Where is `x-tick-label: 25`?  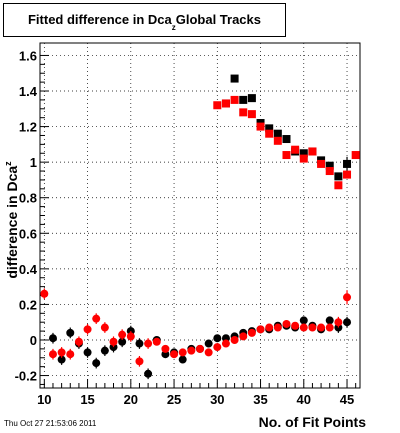
x-tick-label: 25 is located at coordinates (174, 399).